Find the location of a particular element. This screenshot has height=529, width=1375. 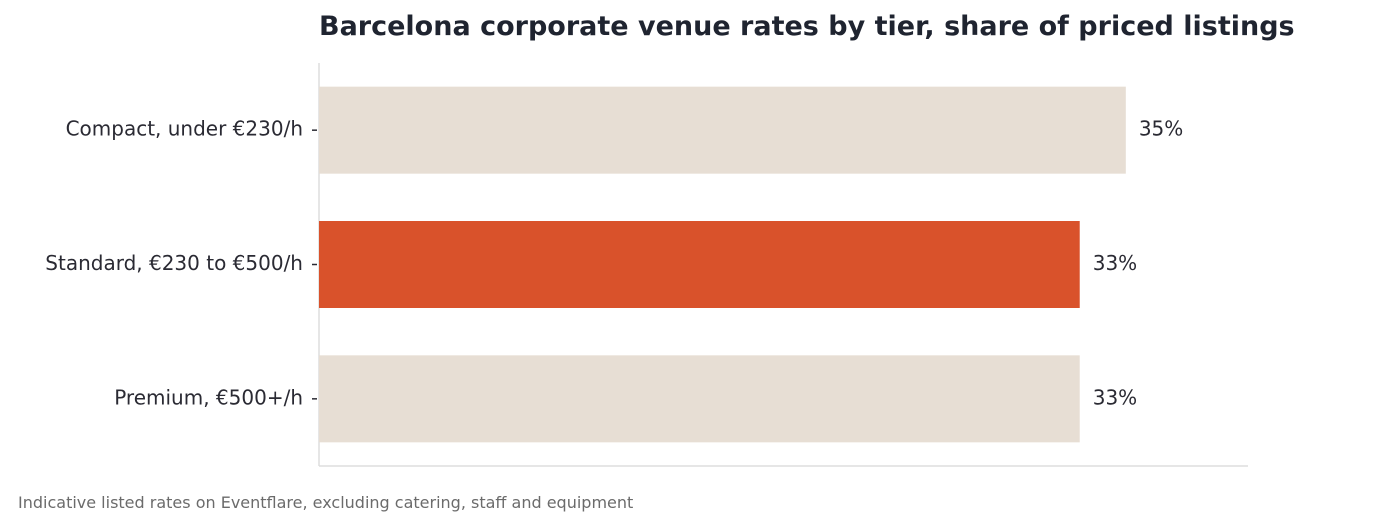

y-tick-label: Standard, €230 to €500/h is located at coordinates (174, 263).